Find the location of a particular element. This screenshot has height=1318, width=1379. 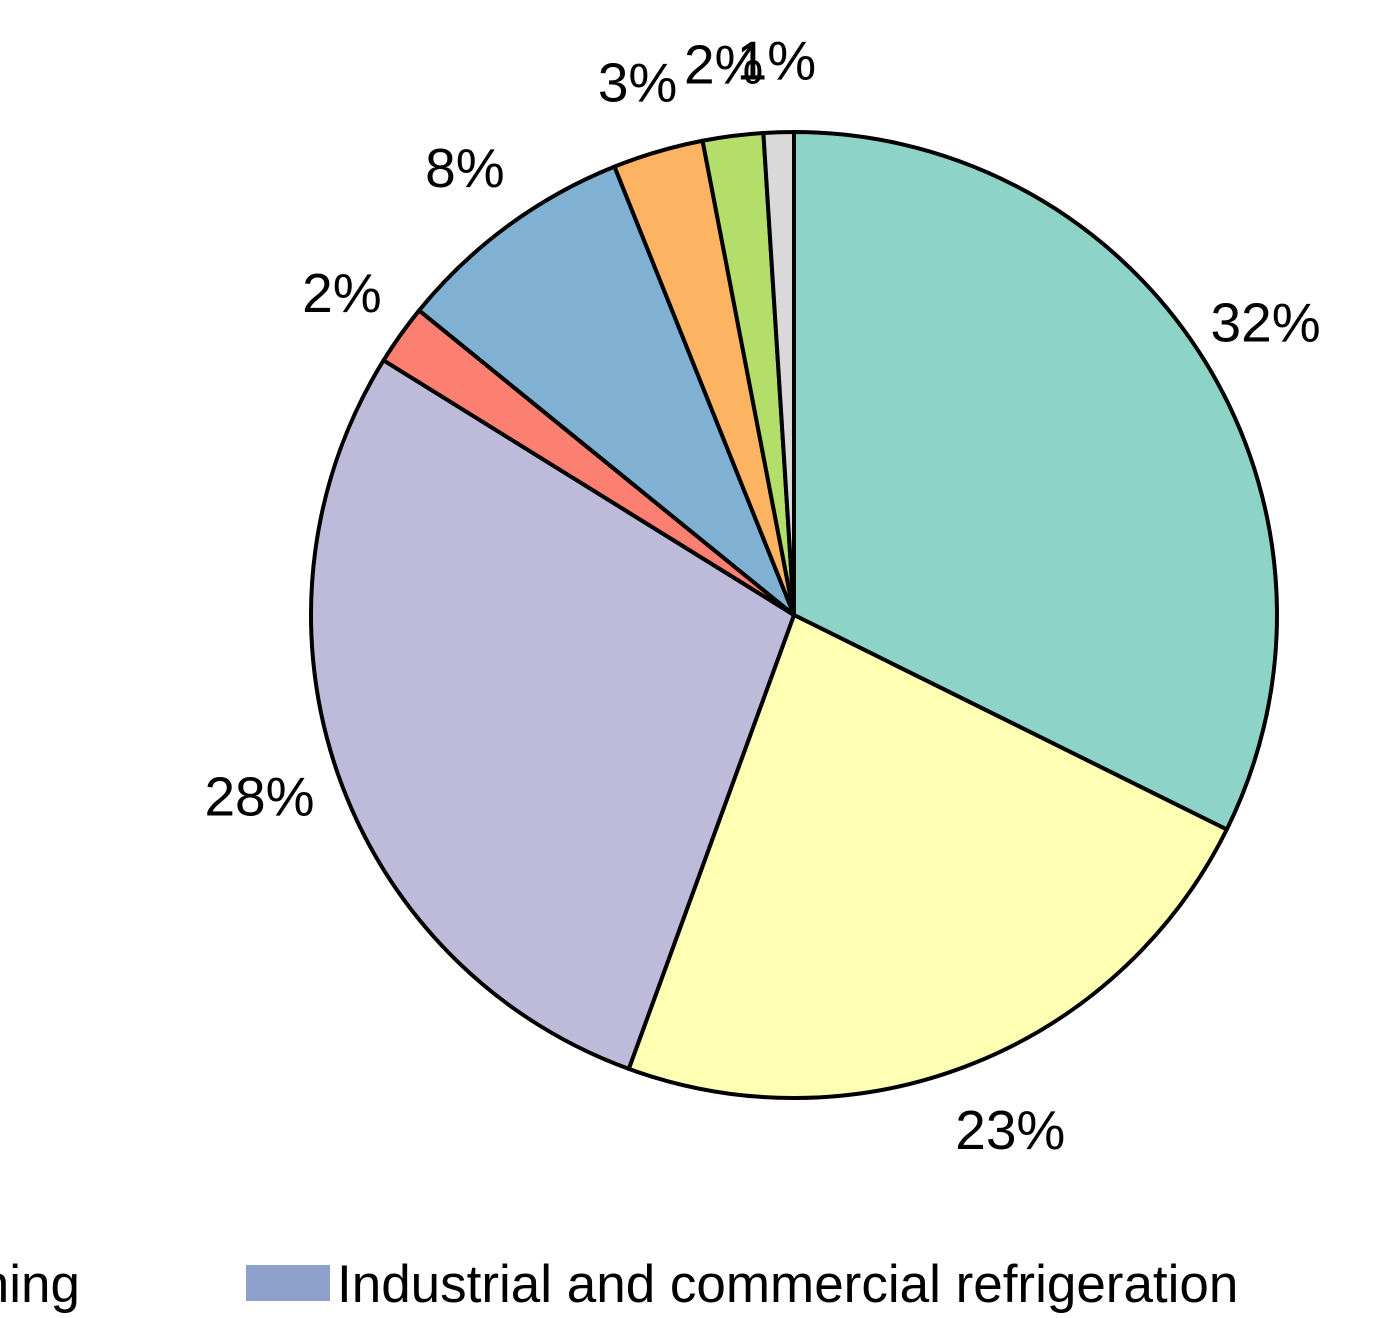

pie-slice-label-5: 3% is located at coordinates (638, 83).